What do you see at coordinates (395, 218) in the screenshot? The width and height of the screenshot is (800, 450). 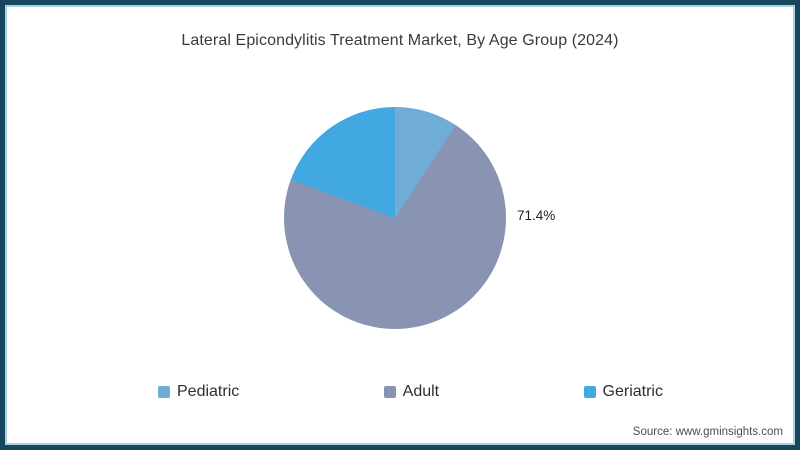 I see `pie-chart` at bounding box center [395, 218].